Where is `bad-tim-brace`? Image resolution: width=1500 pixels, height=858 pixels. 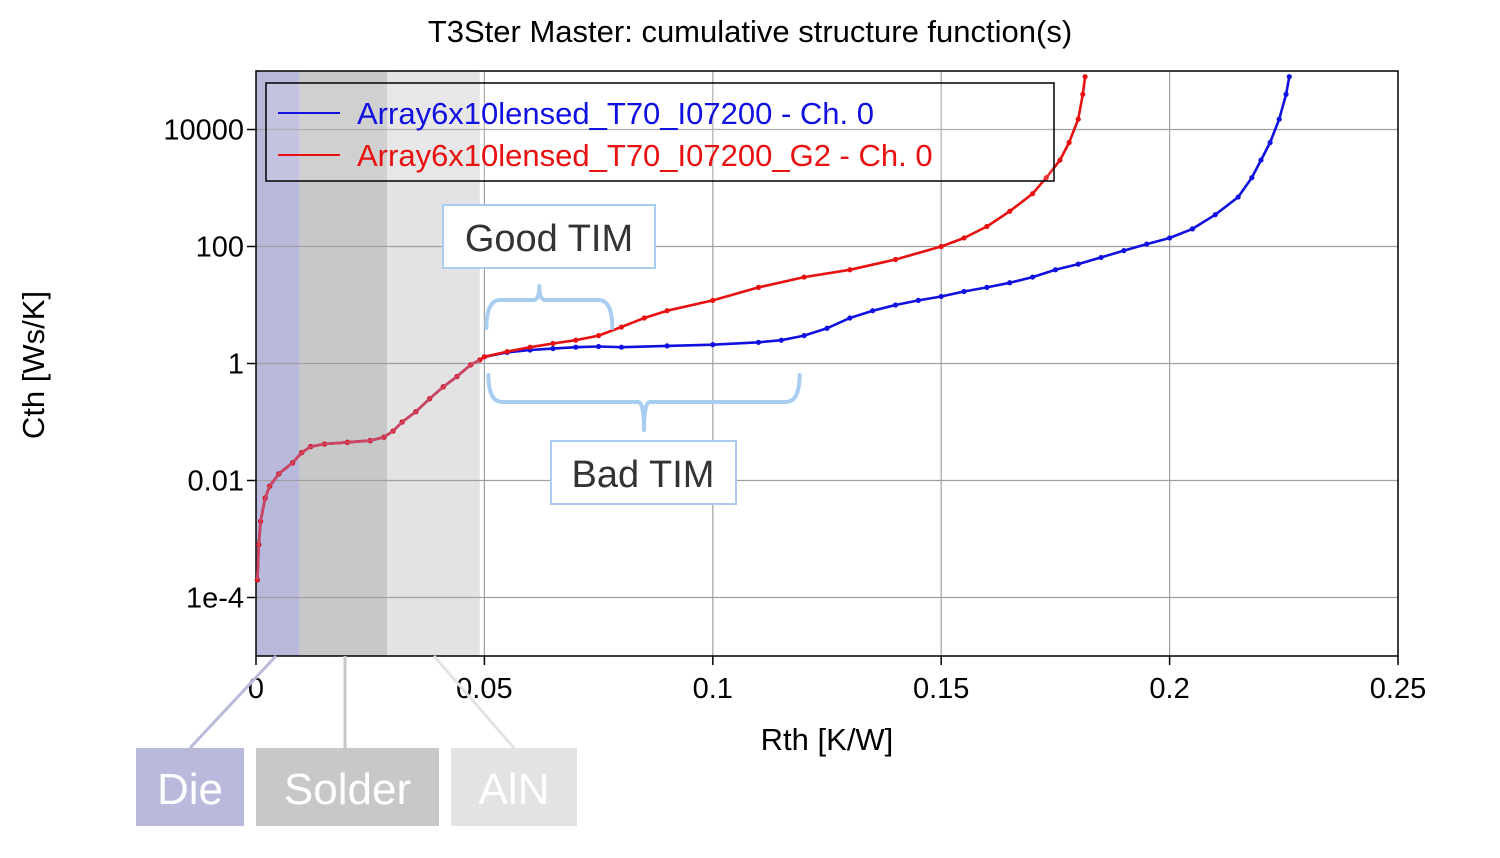 bad-tim-brace is located at coordinates (644, 402).